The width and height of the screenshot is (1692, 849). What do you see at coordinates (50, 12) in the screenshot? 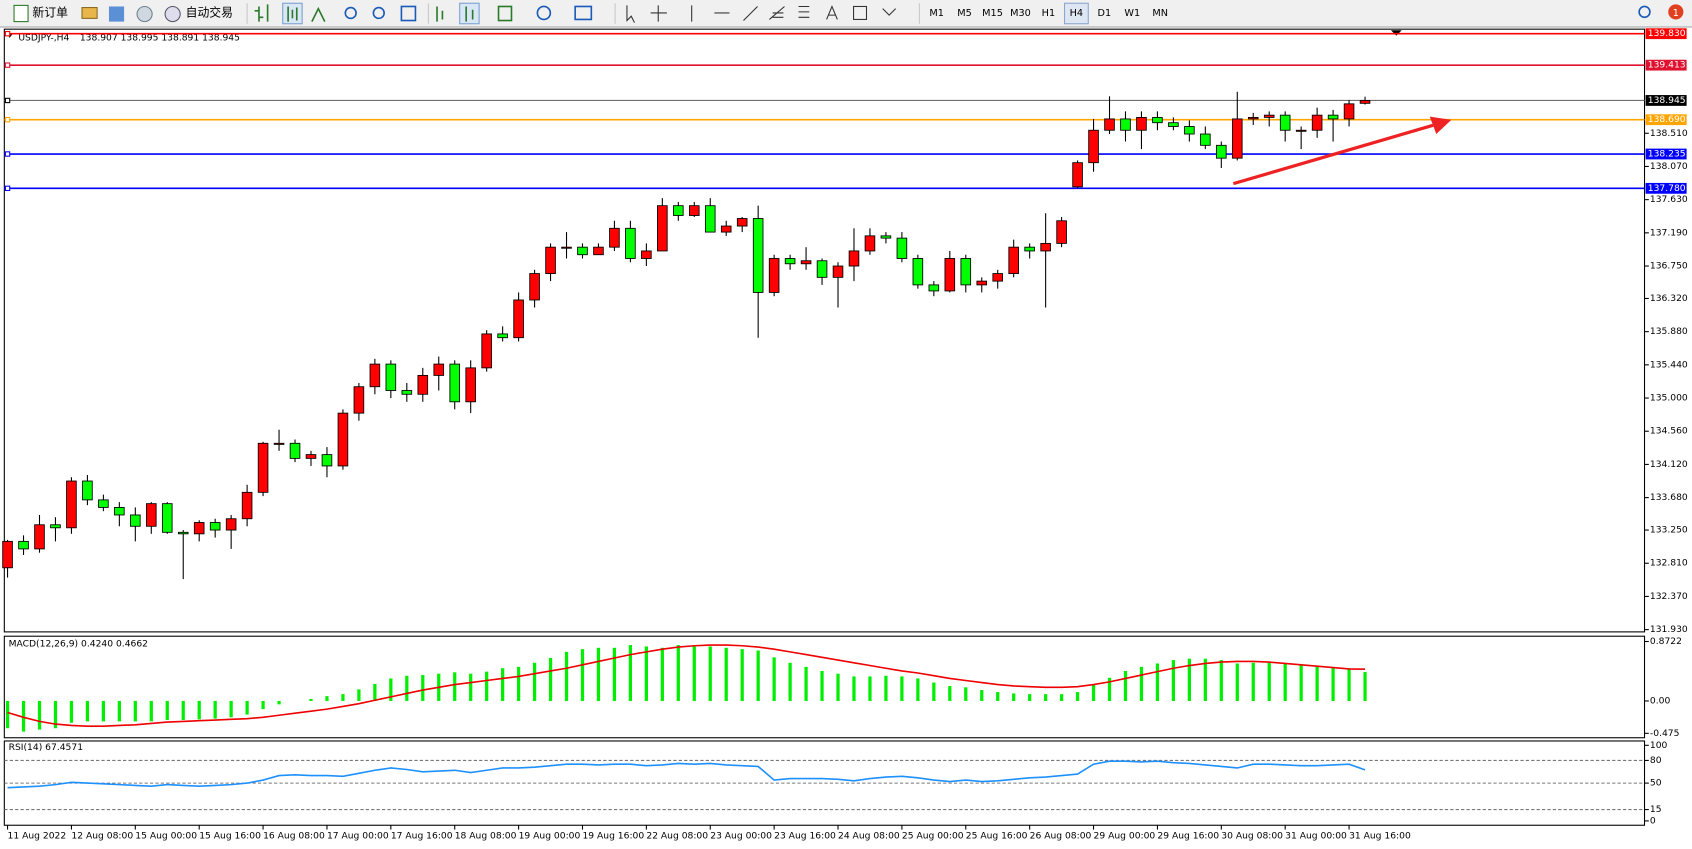
I see `new-order-button: 新订单` at bounding box center [50, 12].